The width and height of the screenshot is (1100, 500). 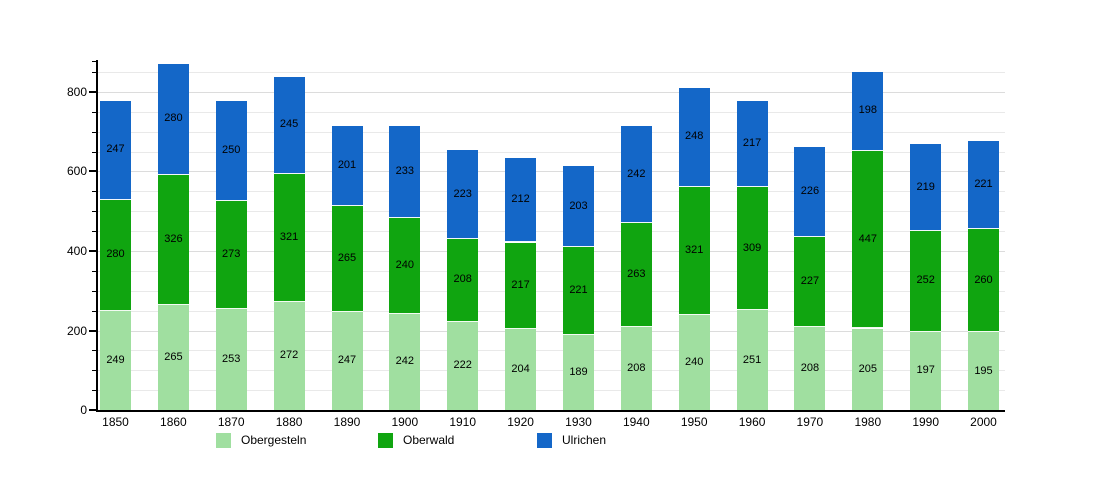 What do you see at coordinates (521, 200) in the screenshot?
I see `bar-segment-ulrichen-1920: 212` at bounding box center [521, 200].